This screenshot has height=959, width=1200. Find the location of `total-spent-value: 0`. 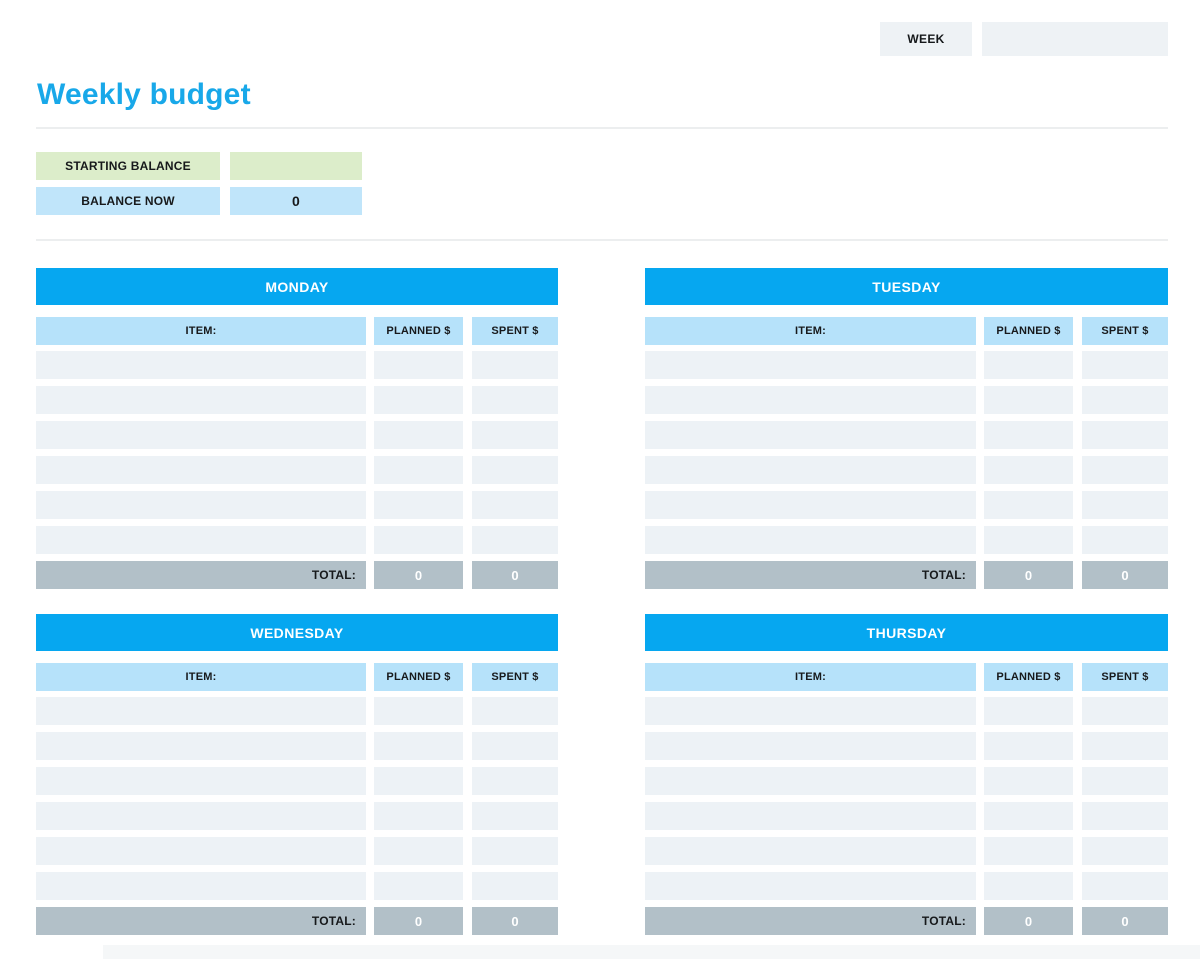

total-spent-value: 0 is located at coordinates (515, 575).